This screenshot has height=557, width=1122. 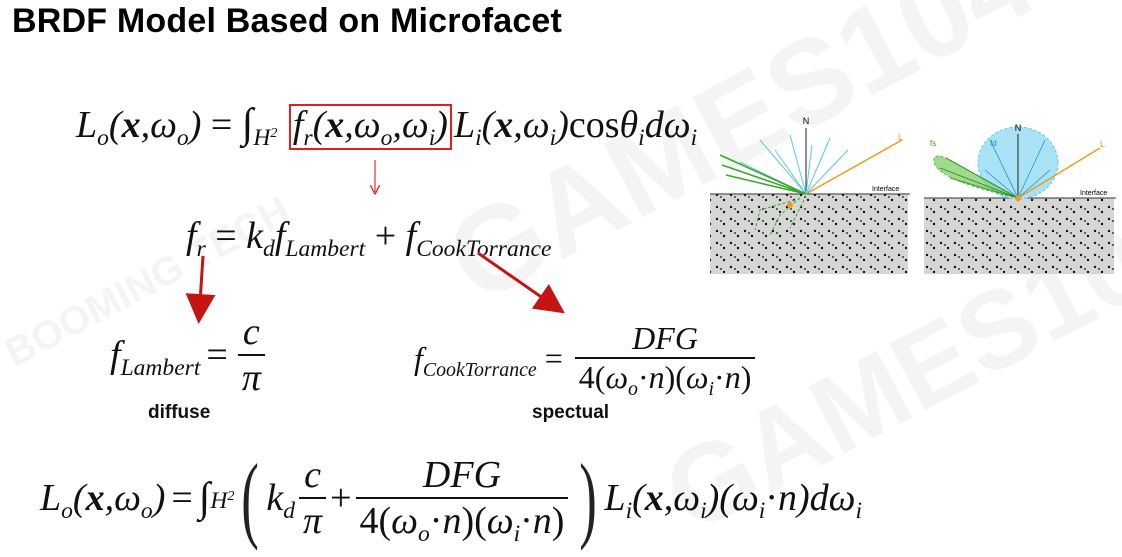 I want to click on brdf-highlight-box: fr(x,ωo,ωi), so click(x=370, y=127).